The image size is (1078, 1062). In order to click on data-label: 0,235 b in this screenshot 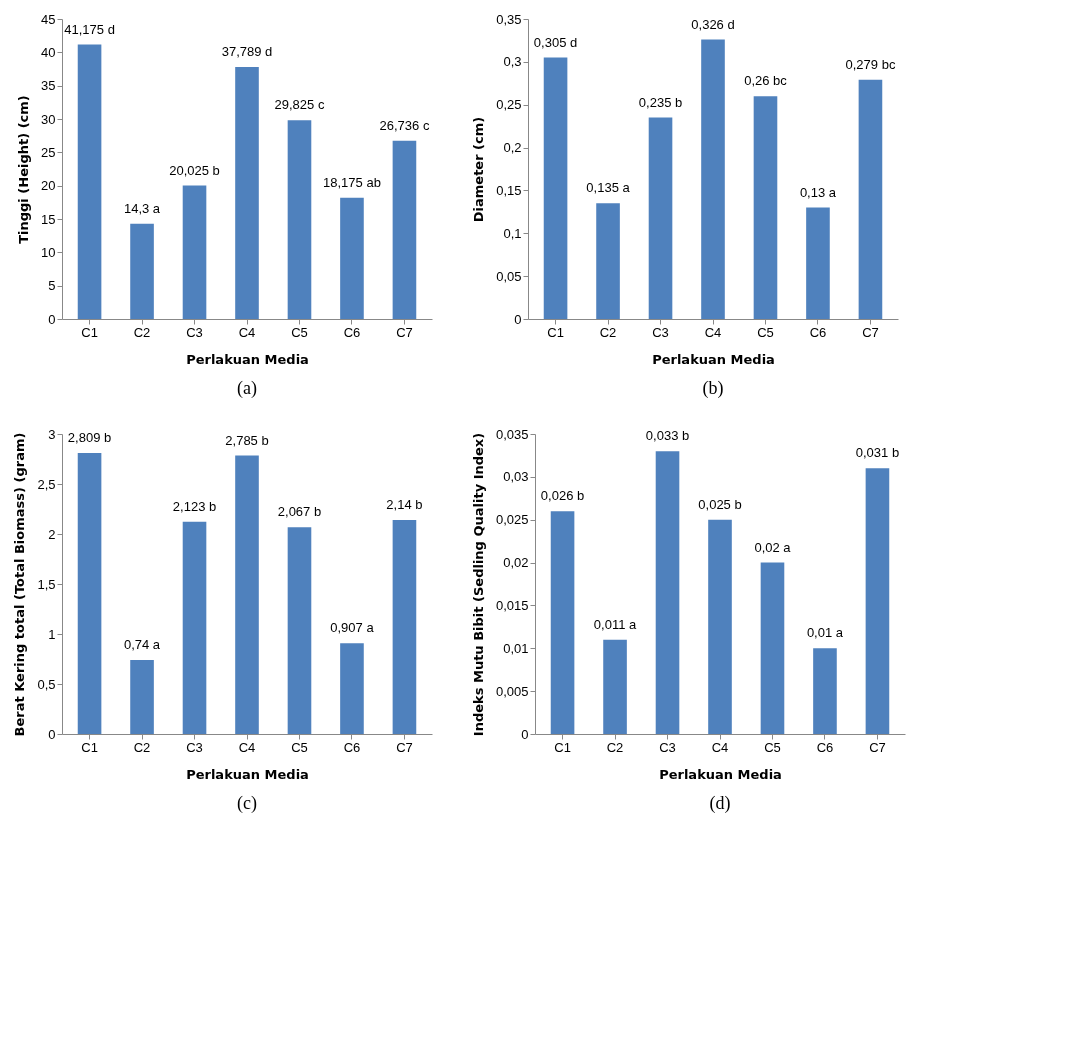, I will do `click(660, 102)`.